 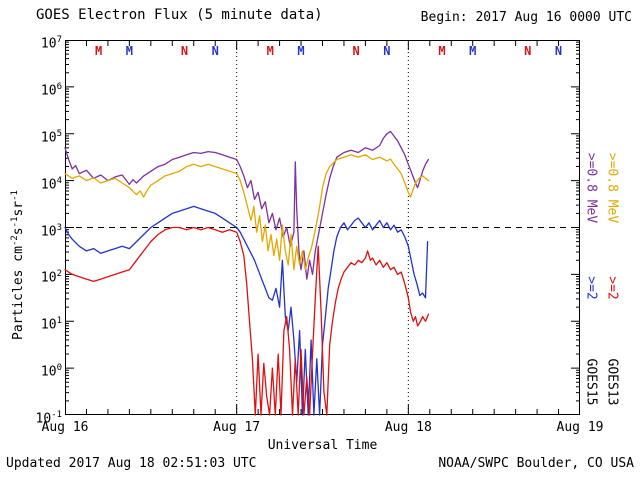 What do you see at coordinates (51, 230) in the screenshot?
I see `y-tick-label: 10³` at bounding box center [51, 230].